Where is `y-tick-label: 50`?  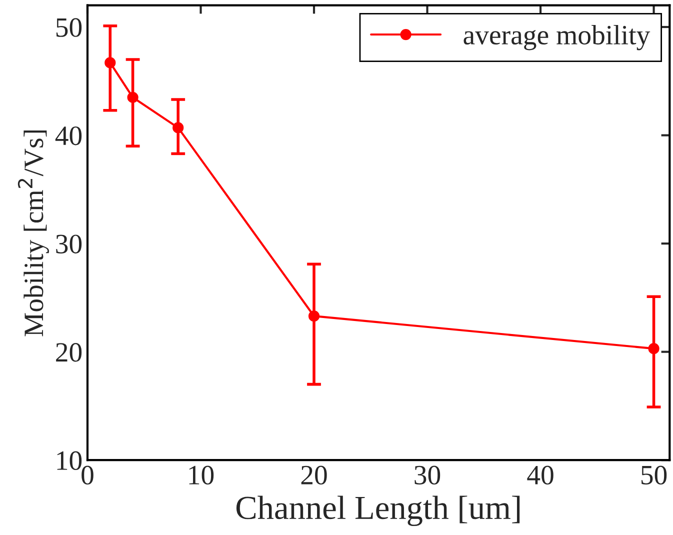 y-tick-label: 50 is located at coordinates (69, 27).